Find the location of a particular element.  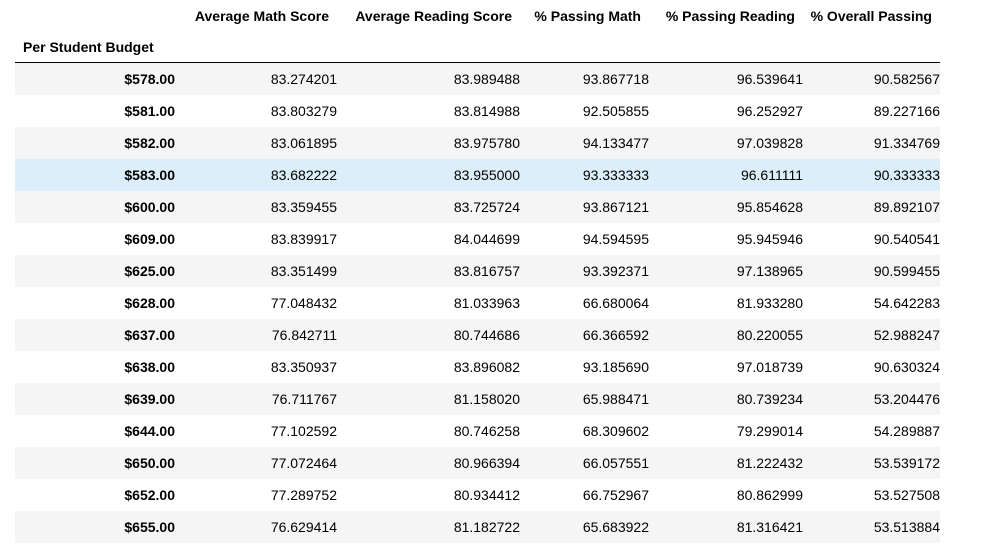

cell-pct-passing-math: 94.133477 is located at coordinates (615, 142).